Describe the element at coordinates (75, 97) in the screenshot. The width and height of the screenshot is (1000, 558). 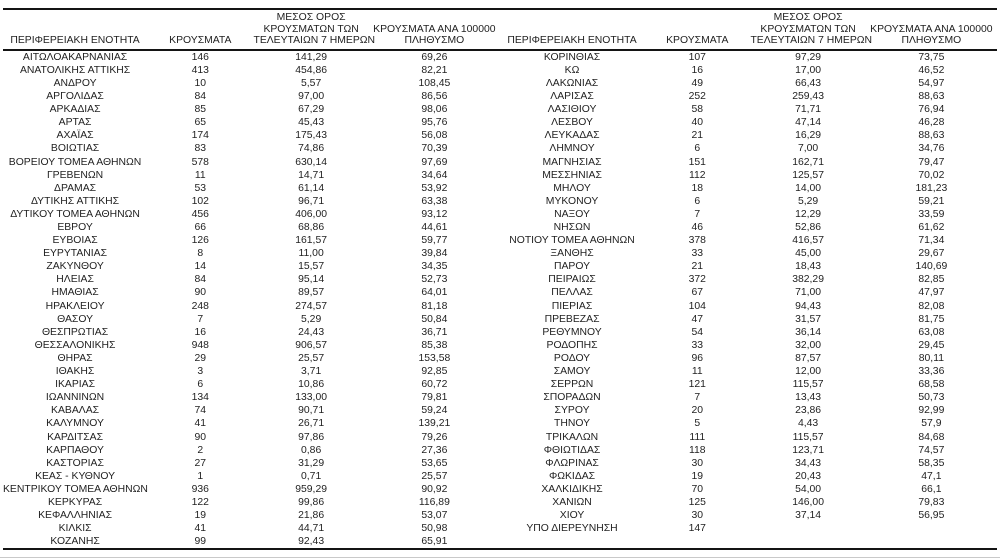
I see `region-cell-left: ΑΡΓΟΛΙΔΑΣ` at that location.